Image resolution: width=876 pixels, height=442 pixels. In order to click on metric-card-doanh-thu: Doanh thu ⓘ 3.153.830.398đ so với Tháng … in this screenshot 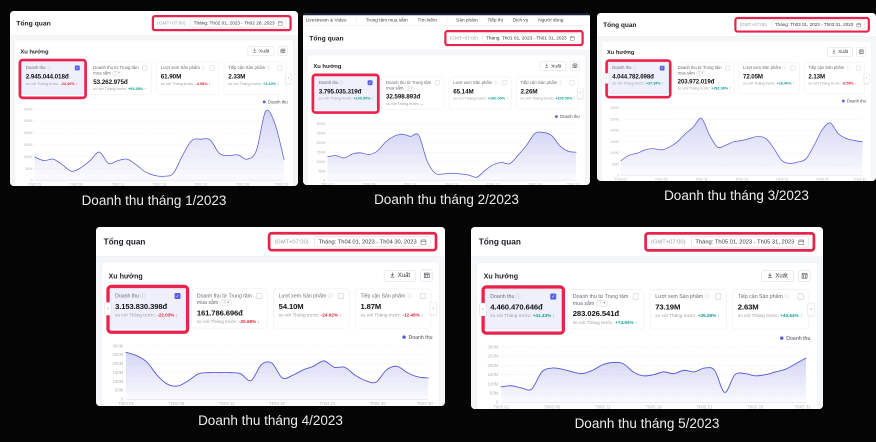, I will do `click(148, 309)`.